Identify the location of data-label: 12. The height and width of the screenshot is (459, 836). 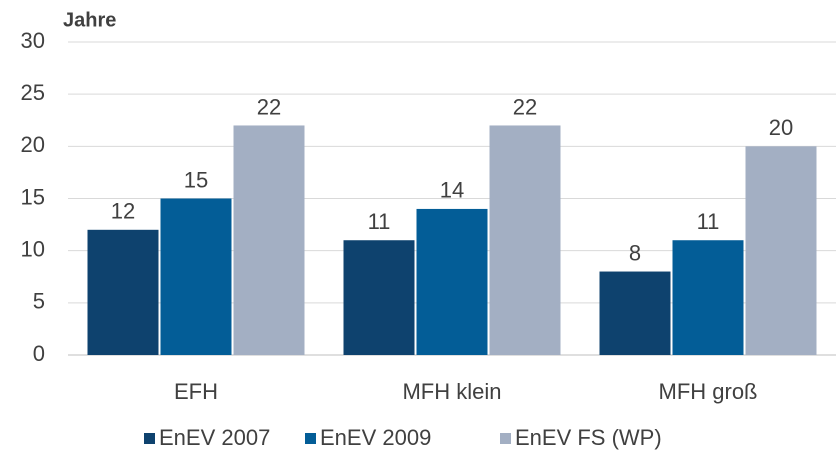
(123, 211).